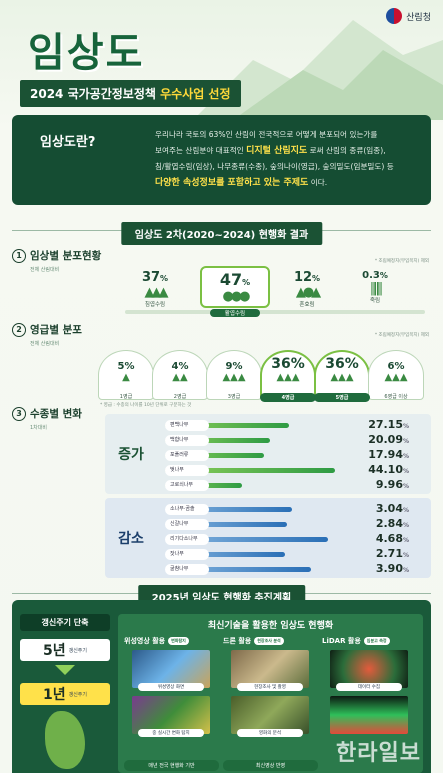 The height and width of the screenshot is (773, 443). I want to click on species-value: 2.71%, so click(392, 553).